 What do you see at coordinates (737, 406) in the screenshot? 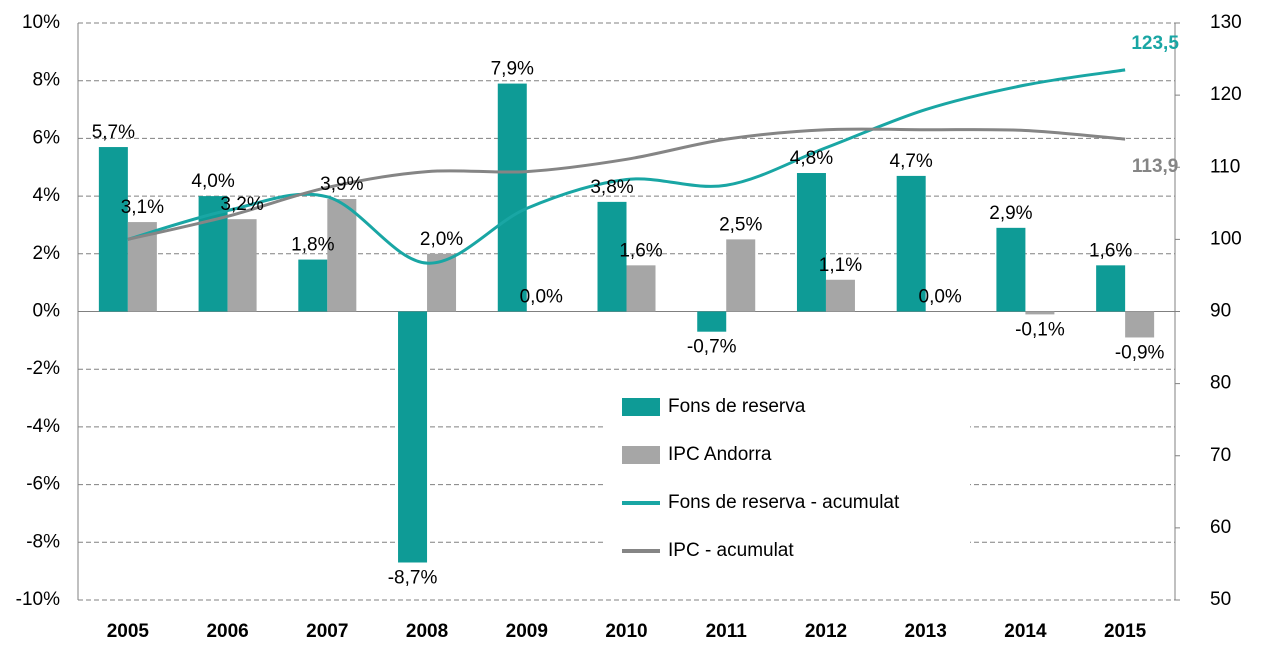
I see `legend-label: Fons de reserva` at bounding box center [737, 406].